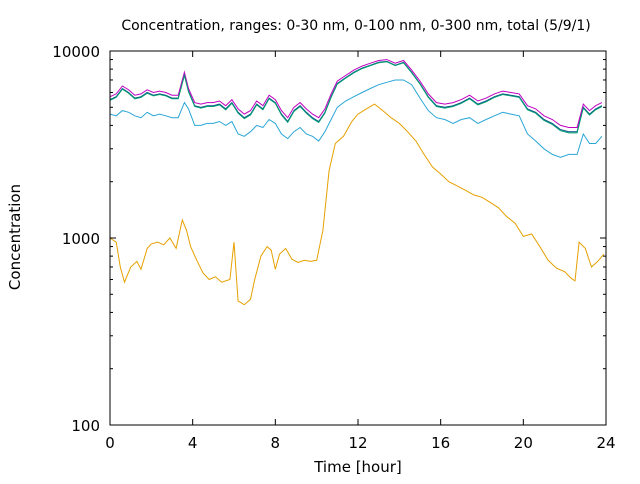 This screenshot has width=640, height=484. Describe the element at coordinates (193, 443) in the screenshot. I see `x-tick-label: 4` at that location.